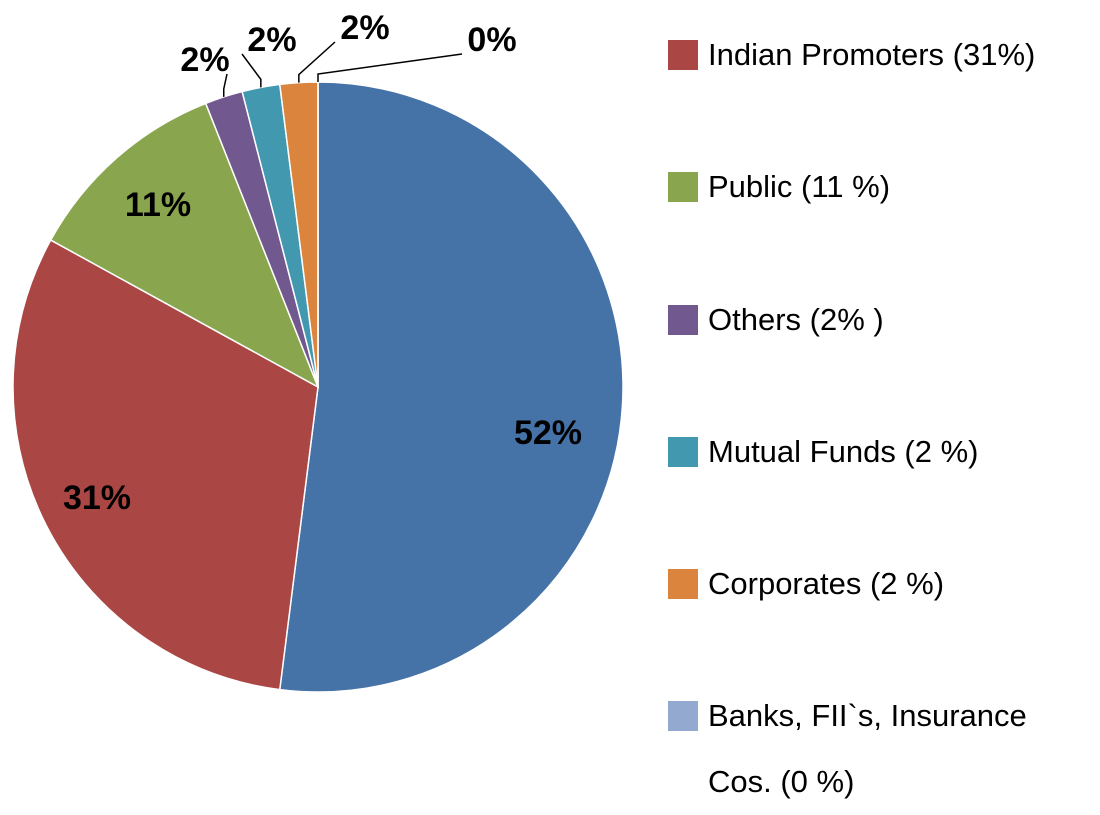  I want to click on legend-label: Corporates (2 %), so click(826, 583).